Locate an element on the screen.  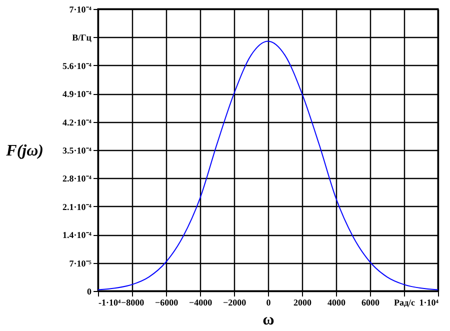
x-tick-label: 0 is located at coordinates (269, 303).